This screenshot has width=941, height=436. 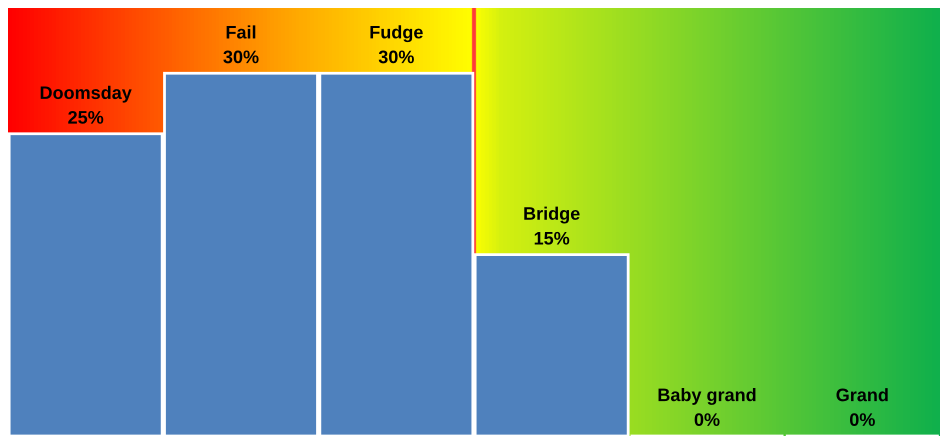 What do you see at coordinates (707, 396) in the screenshot?
I see `x-tick-label: Baby grand` at bounding box center [707, 396].